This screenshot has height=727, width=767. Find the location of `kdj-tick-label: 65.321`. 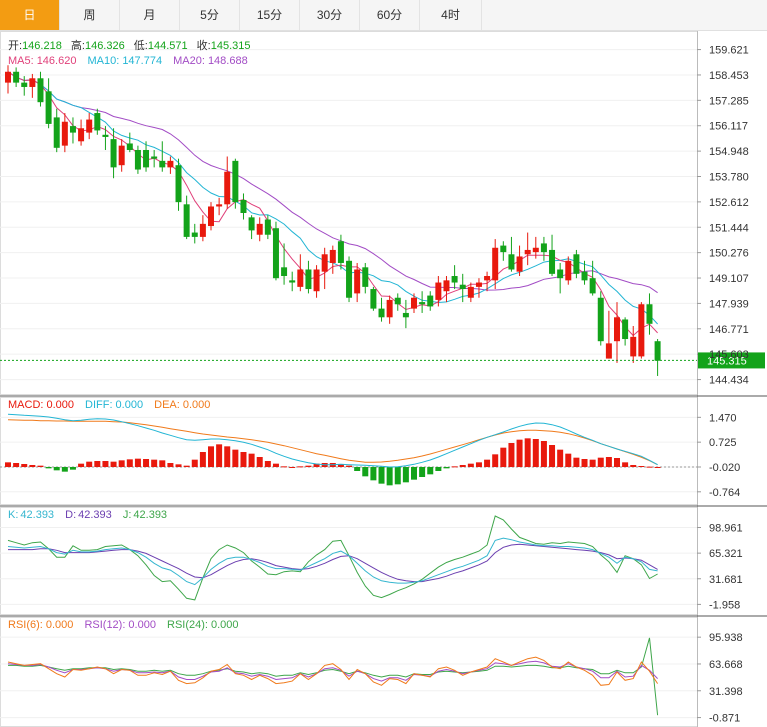

kdj-tick-label: 65.321 is located at coordinates (726, 554).